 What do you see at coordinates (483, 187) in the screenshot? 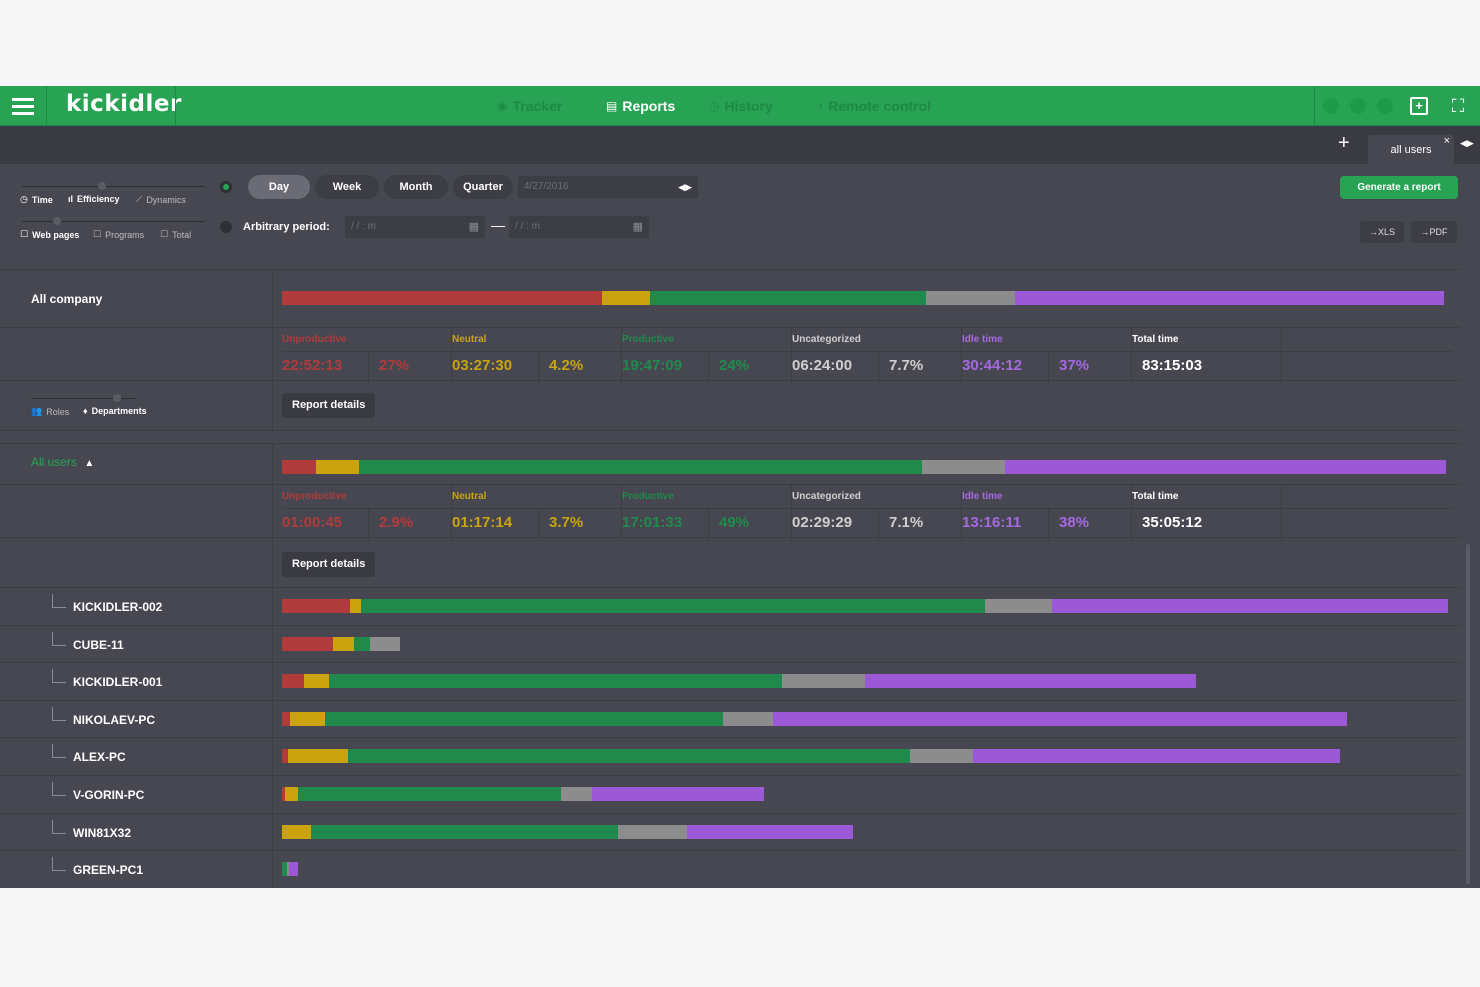
I see `period-quarter-button: Quarter` at bounding box center [483, 187].